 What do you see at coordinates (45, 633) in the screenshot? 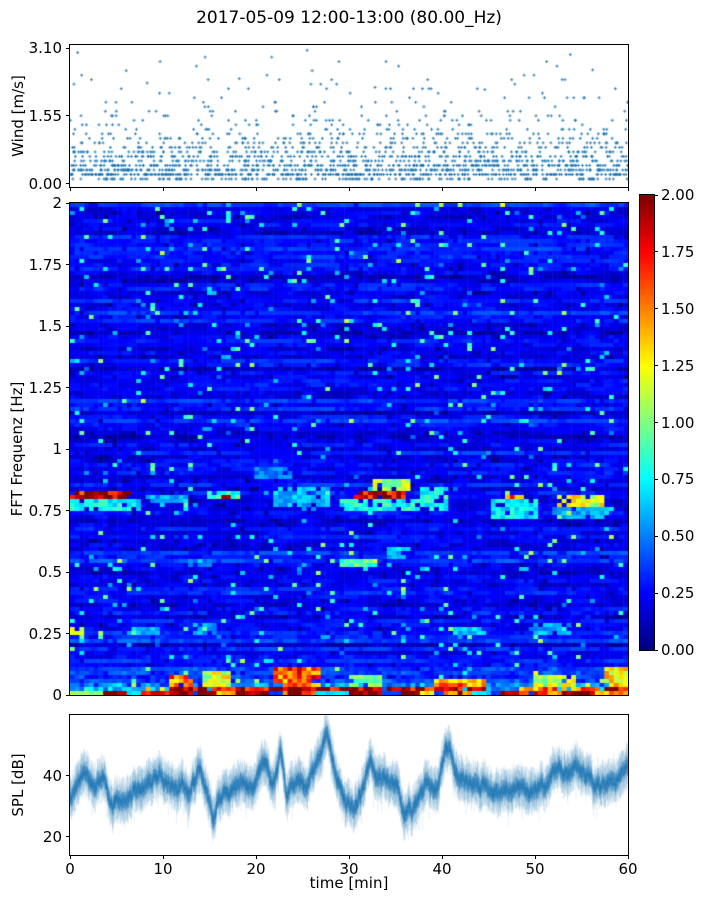
I see `fft-ytick-label: 0.25` at bounding box center [45, 633].